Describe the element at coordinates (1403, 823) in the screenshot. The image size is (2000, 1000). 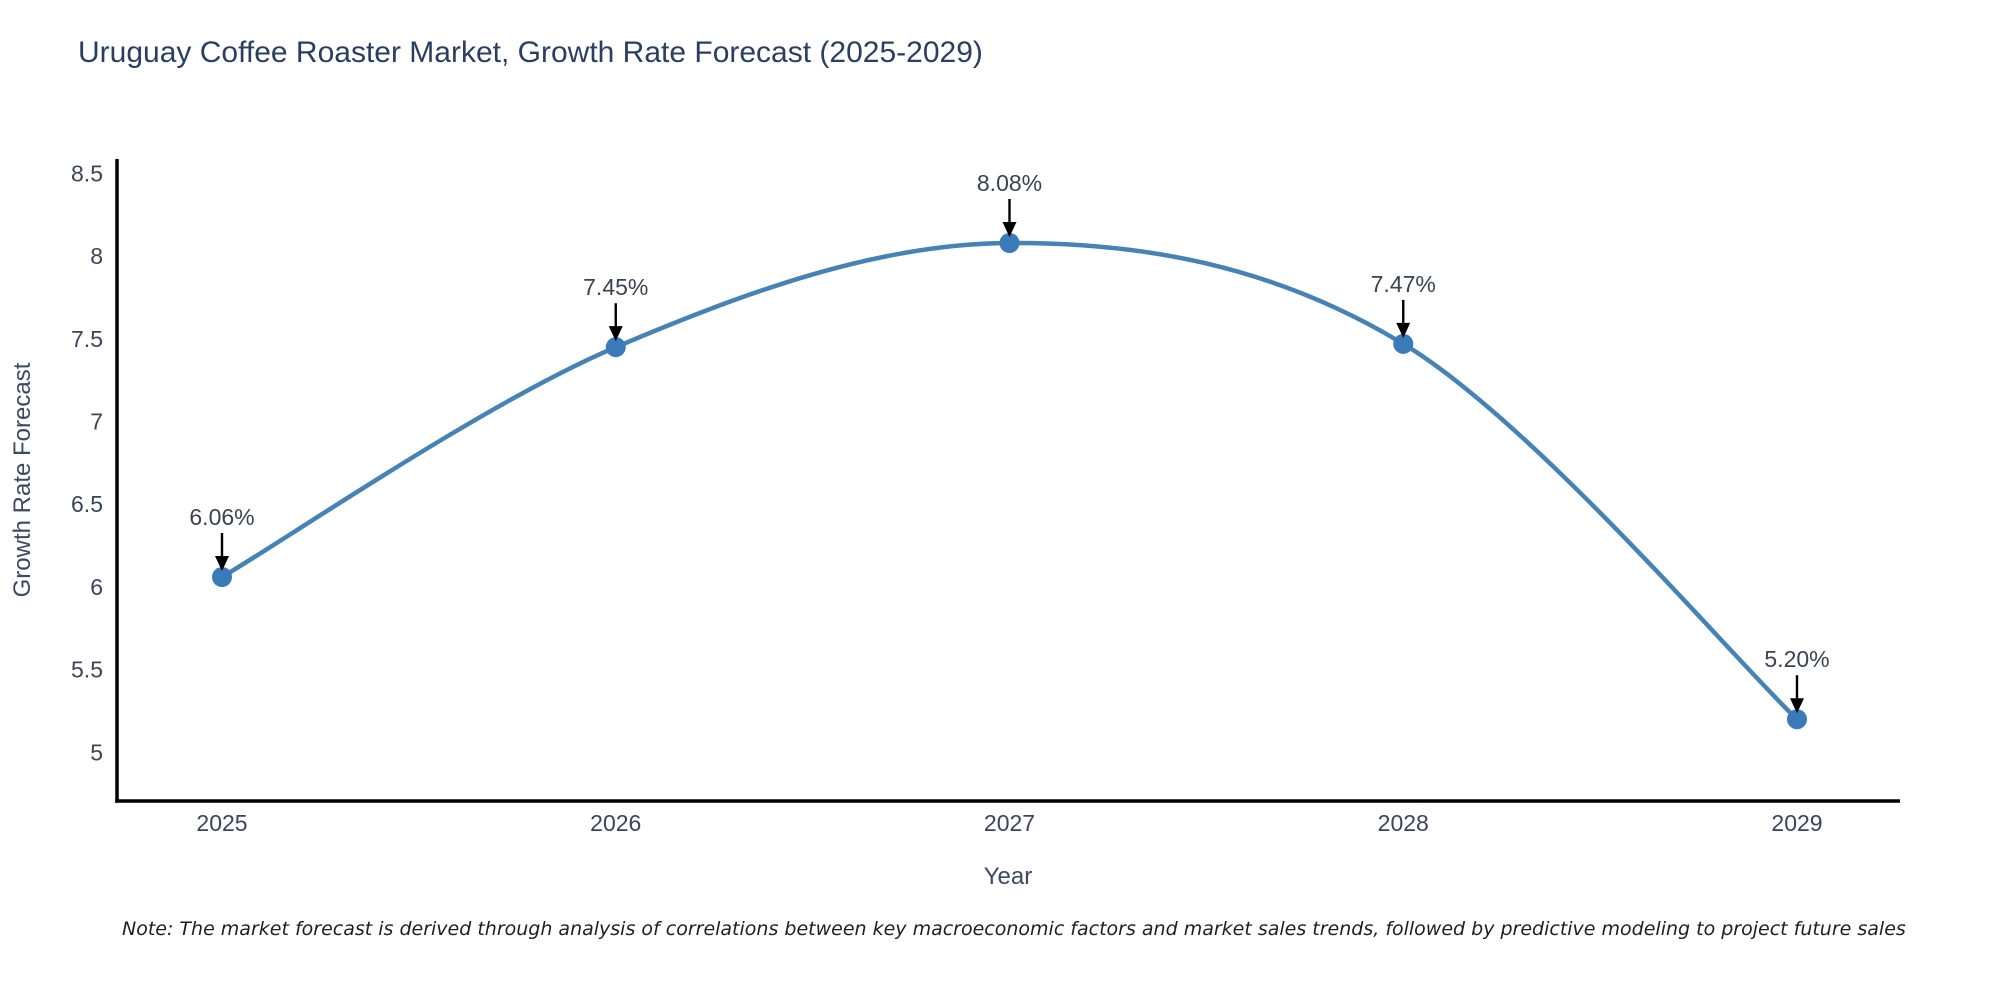
I see `x-tick-label: 2028` at that location.